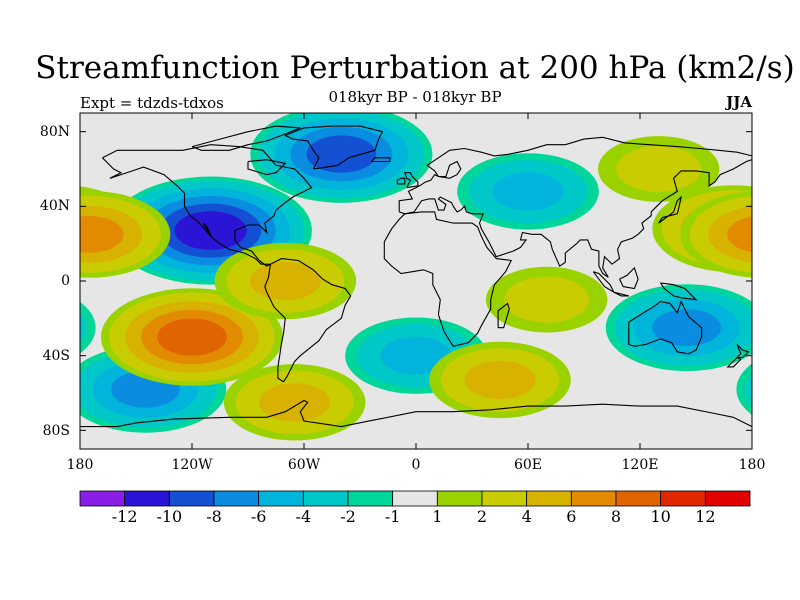 The width and height of the screenshot is (800, 600). I want to click on colorbar-label: -1, so click(392, 516).